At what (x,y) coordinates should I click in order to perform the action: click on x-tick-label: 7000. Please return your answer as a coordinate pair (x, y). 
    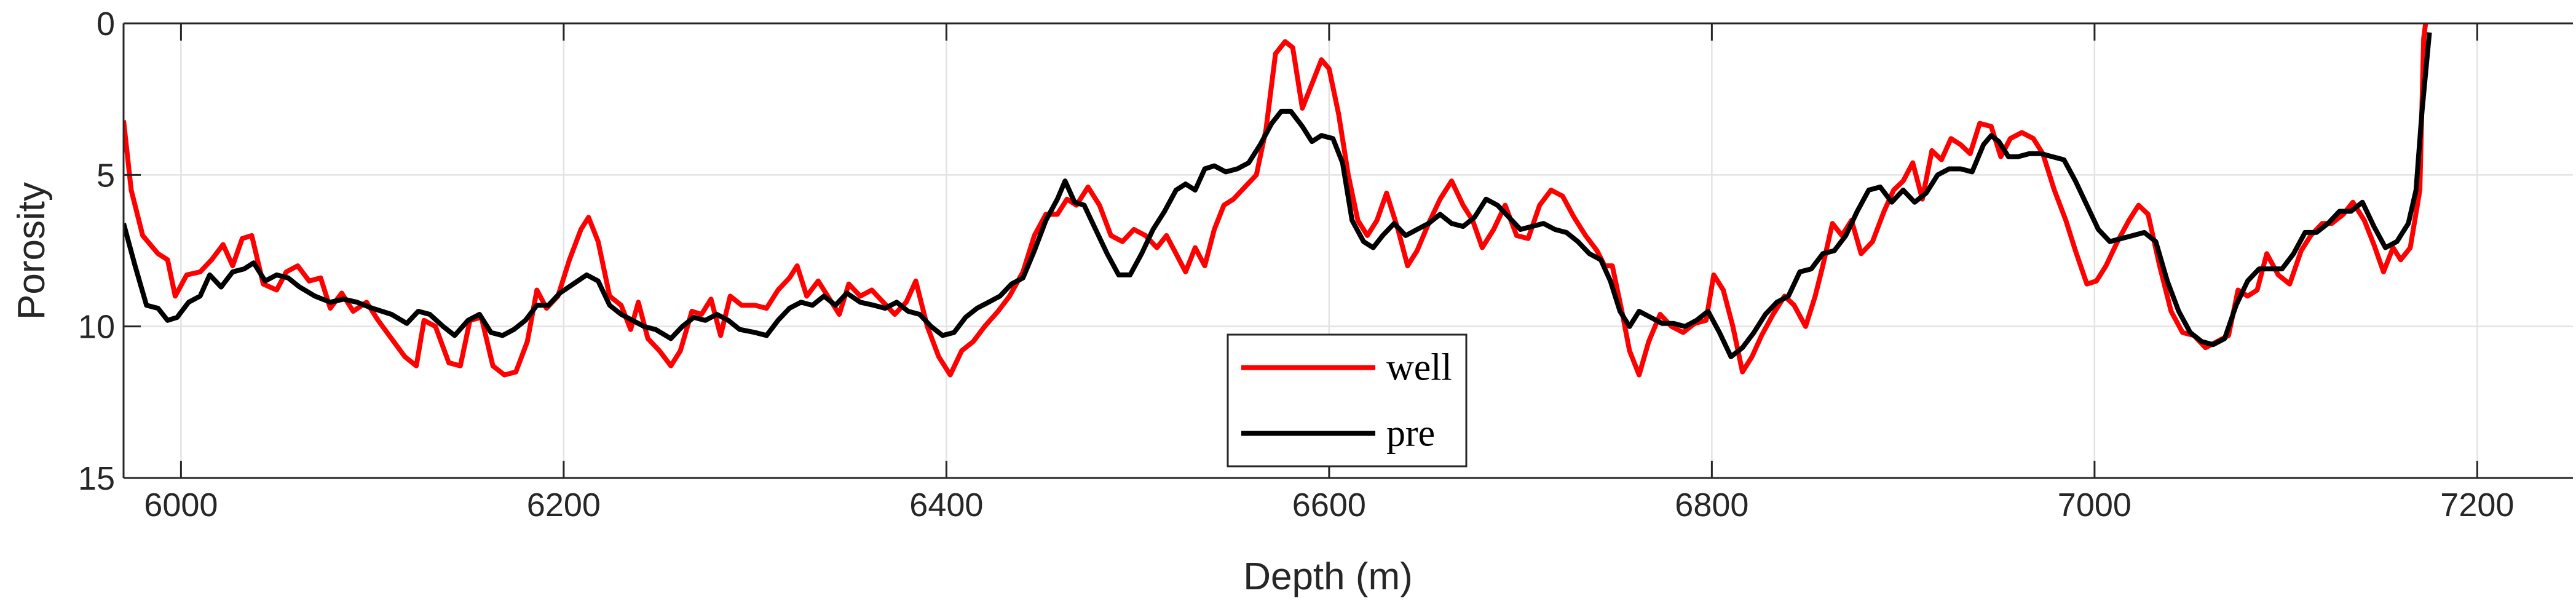
    Looking at the image, I should click on (2095, 505).